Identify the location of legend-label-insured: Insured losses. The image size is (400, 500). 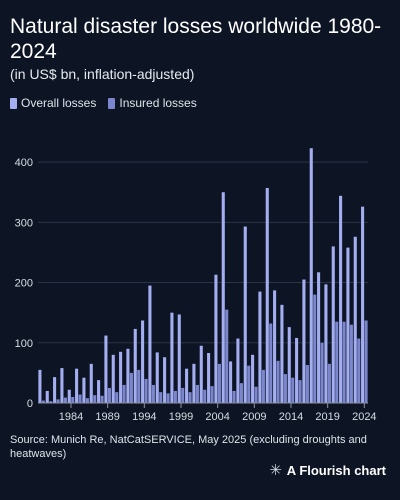
(158, 103).